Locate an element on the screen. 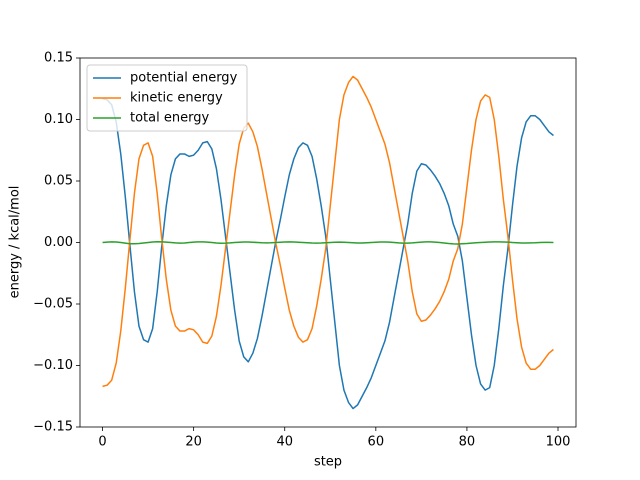 The width and height of the screenshot is (640, 480). y-tick-label: 0.00 is located at coordinates (58, 242).